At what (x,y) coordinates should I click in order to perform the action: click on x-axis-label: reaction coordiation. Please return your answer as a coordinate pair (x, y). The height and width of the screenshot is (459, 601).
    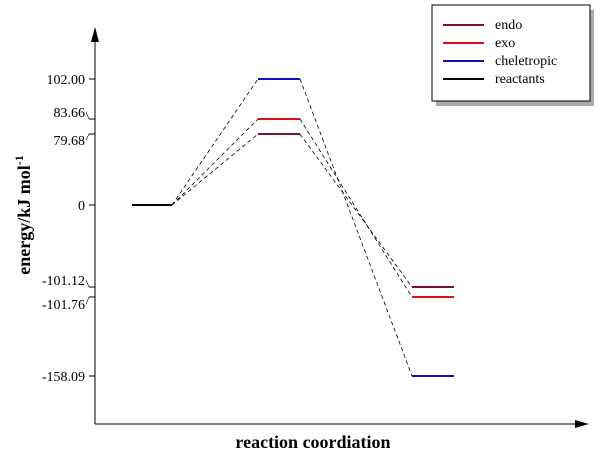
    Looking at the image, I should click on (312, 442).